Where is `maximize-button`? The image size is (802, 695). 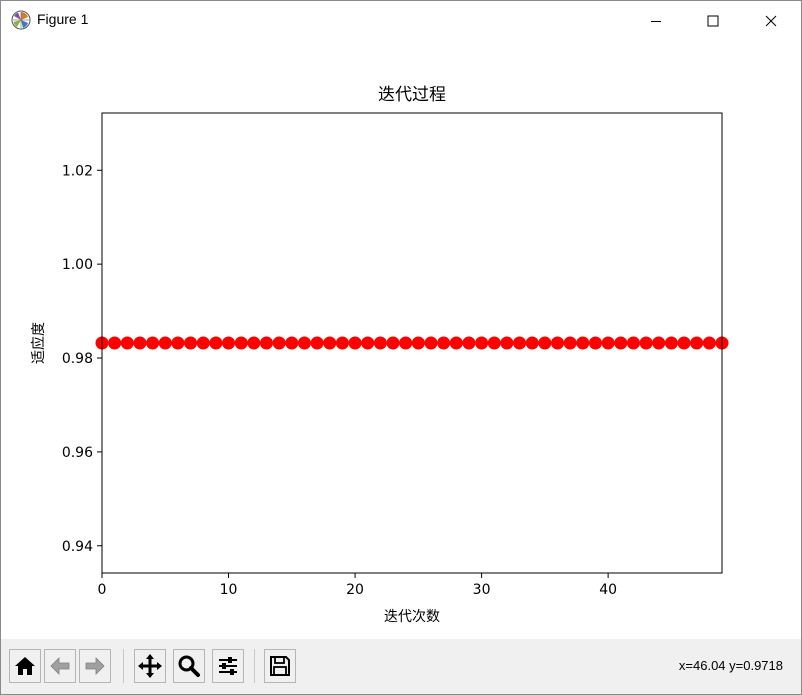 maximize-button is located at coordinates (713, 21).